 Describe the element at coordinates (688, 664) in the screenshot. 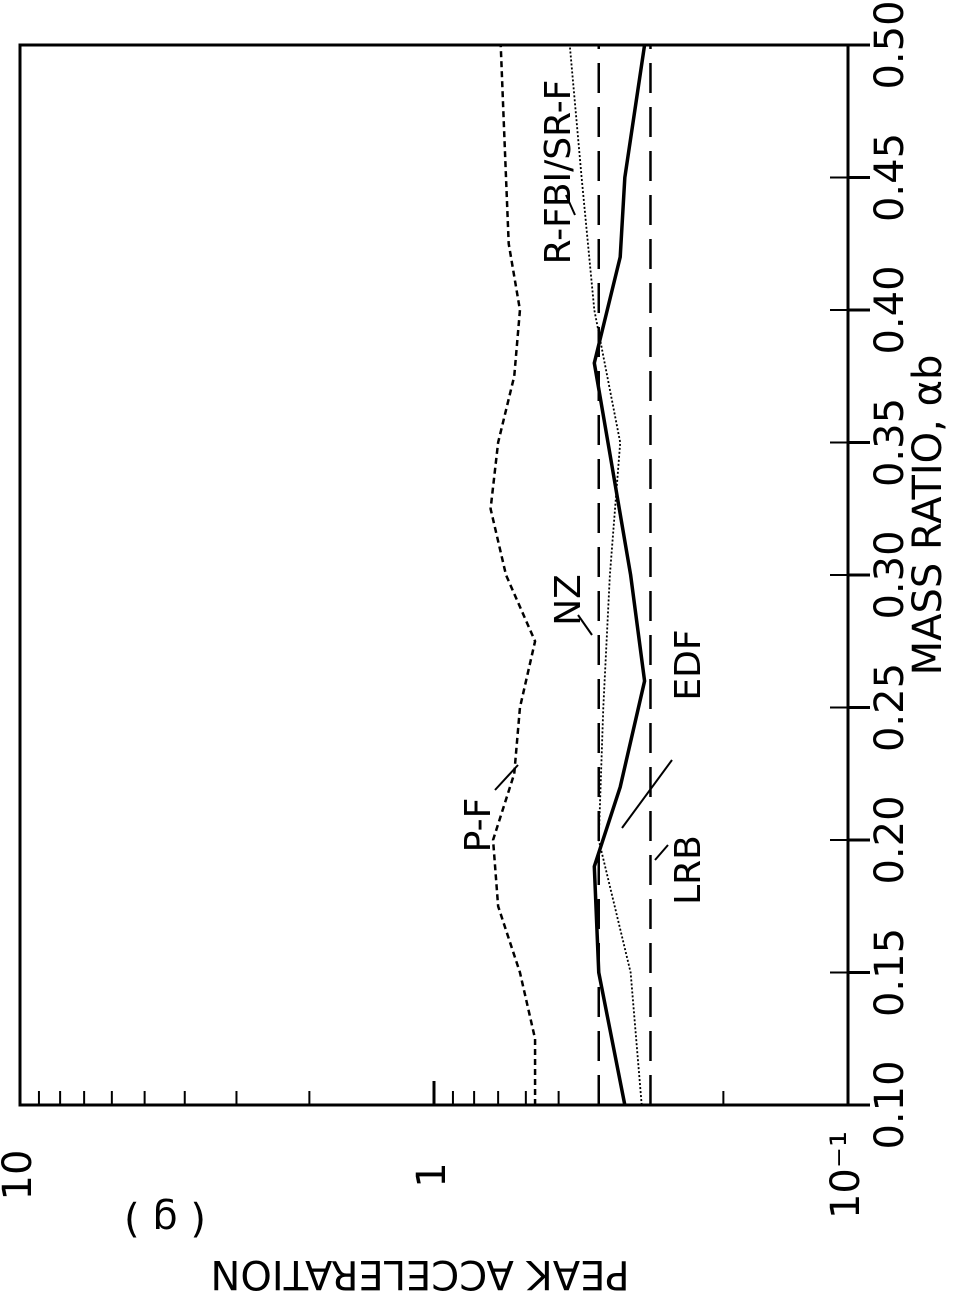

I see `series-label: EDF` at that location.